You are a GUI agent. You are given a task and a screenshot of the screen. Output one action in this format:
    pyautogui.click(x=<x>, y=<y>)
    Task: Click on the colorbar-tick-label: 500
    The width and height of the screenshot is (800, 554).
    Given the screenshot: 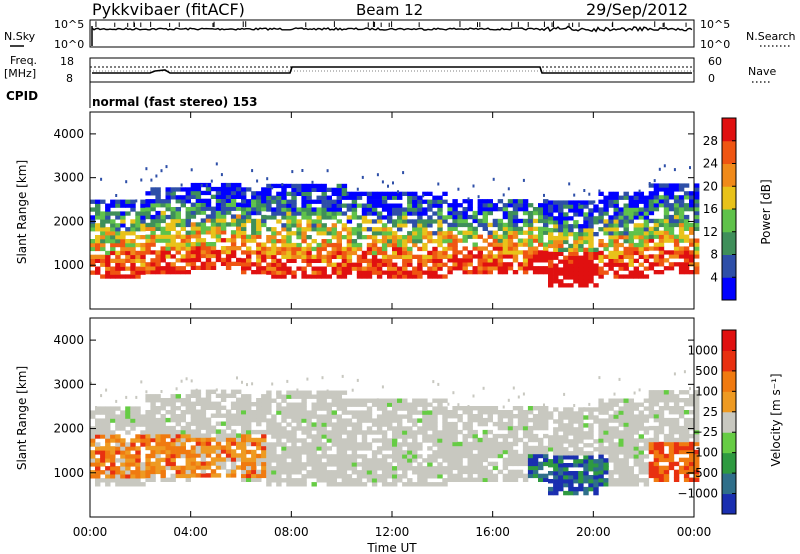 What is the action you would take?
    pyautogui.click(x=706, y=371)
    